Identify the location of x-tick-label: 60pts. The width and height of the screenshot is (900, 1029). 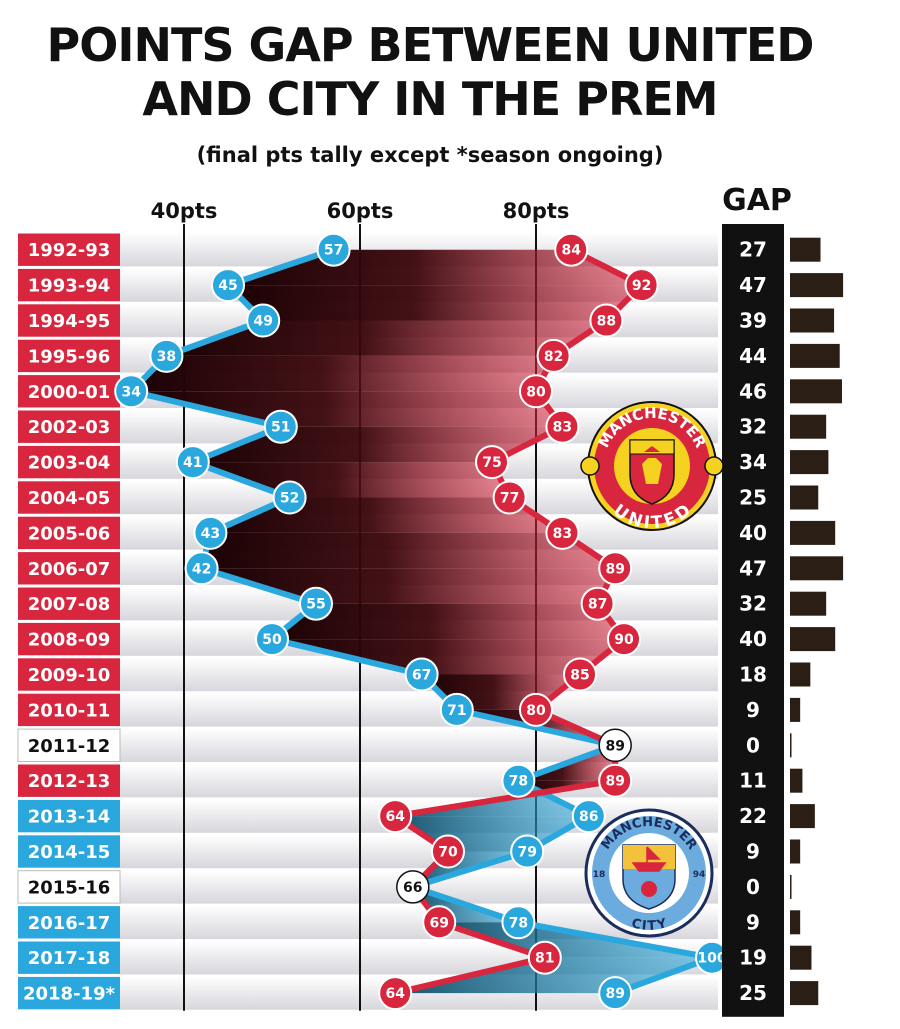
(360, 211).